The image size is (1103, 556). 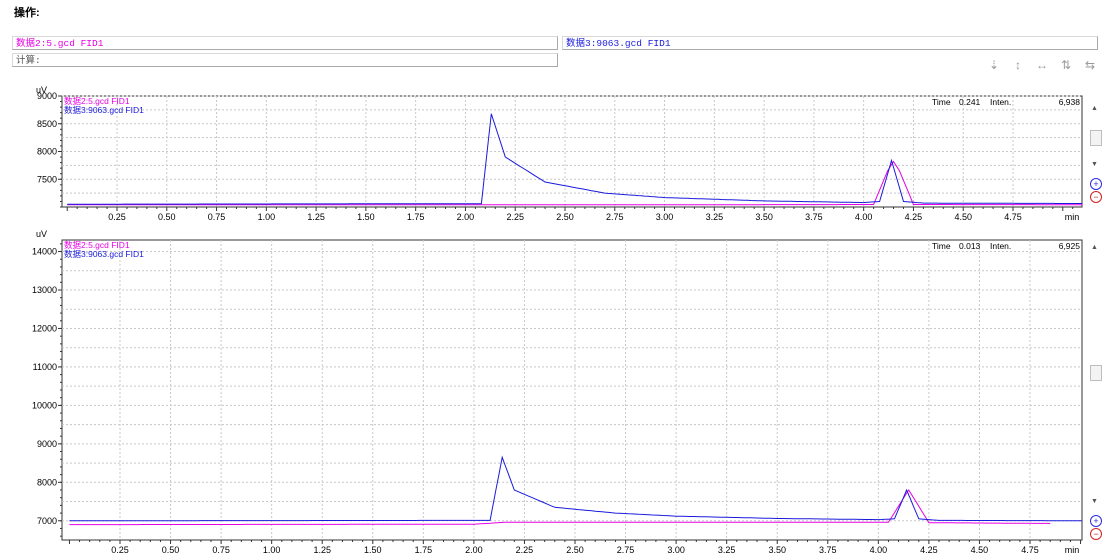 What do you see at coordinates (27, 13) in the screenshot?
I see `operation-label: 操作:` at bounding box center [27, 13].